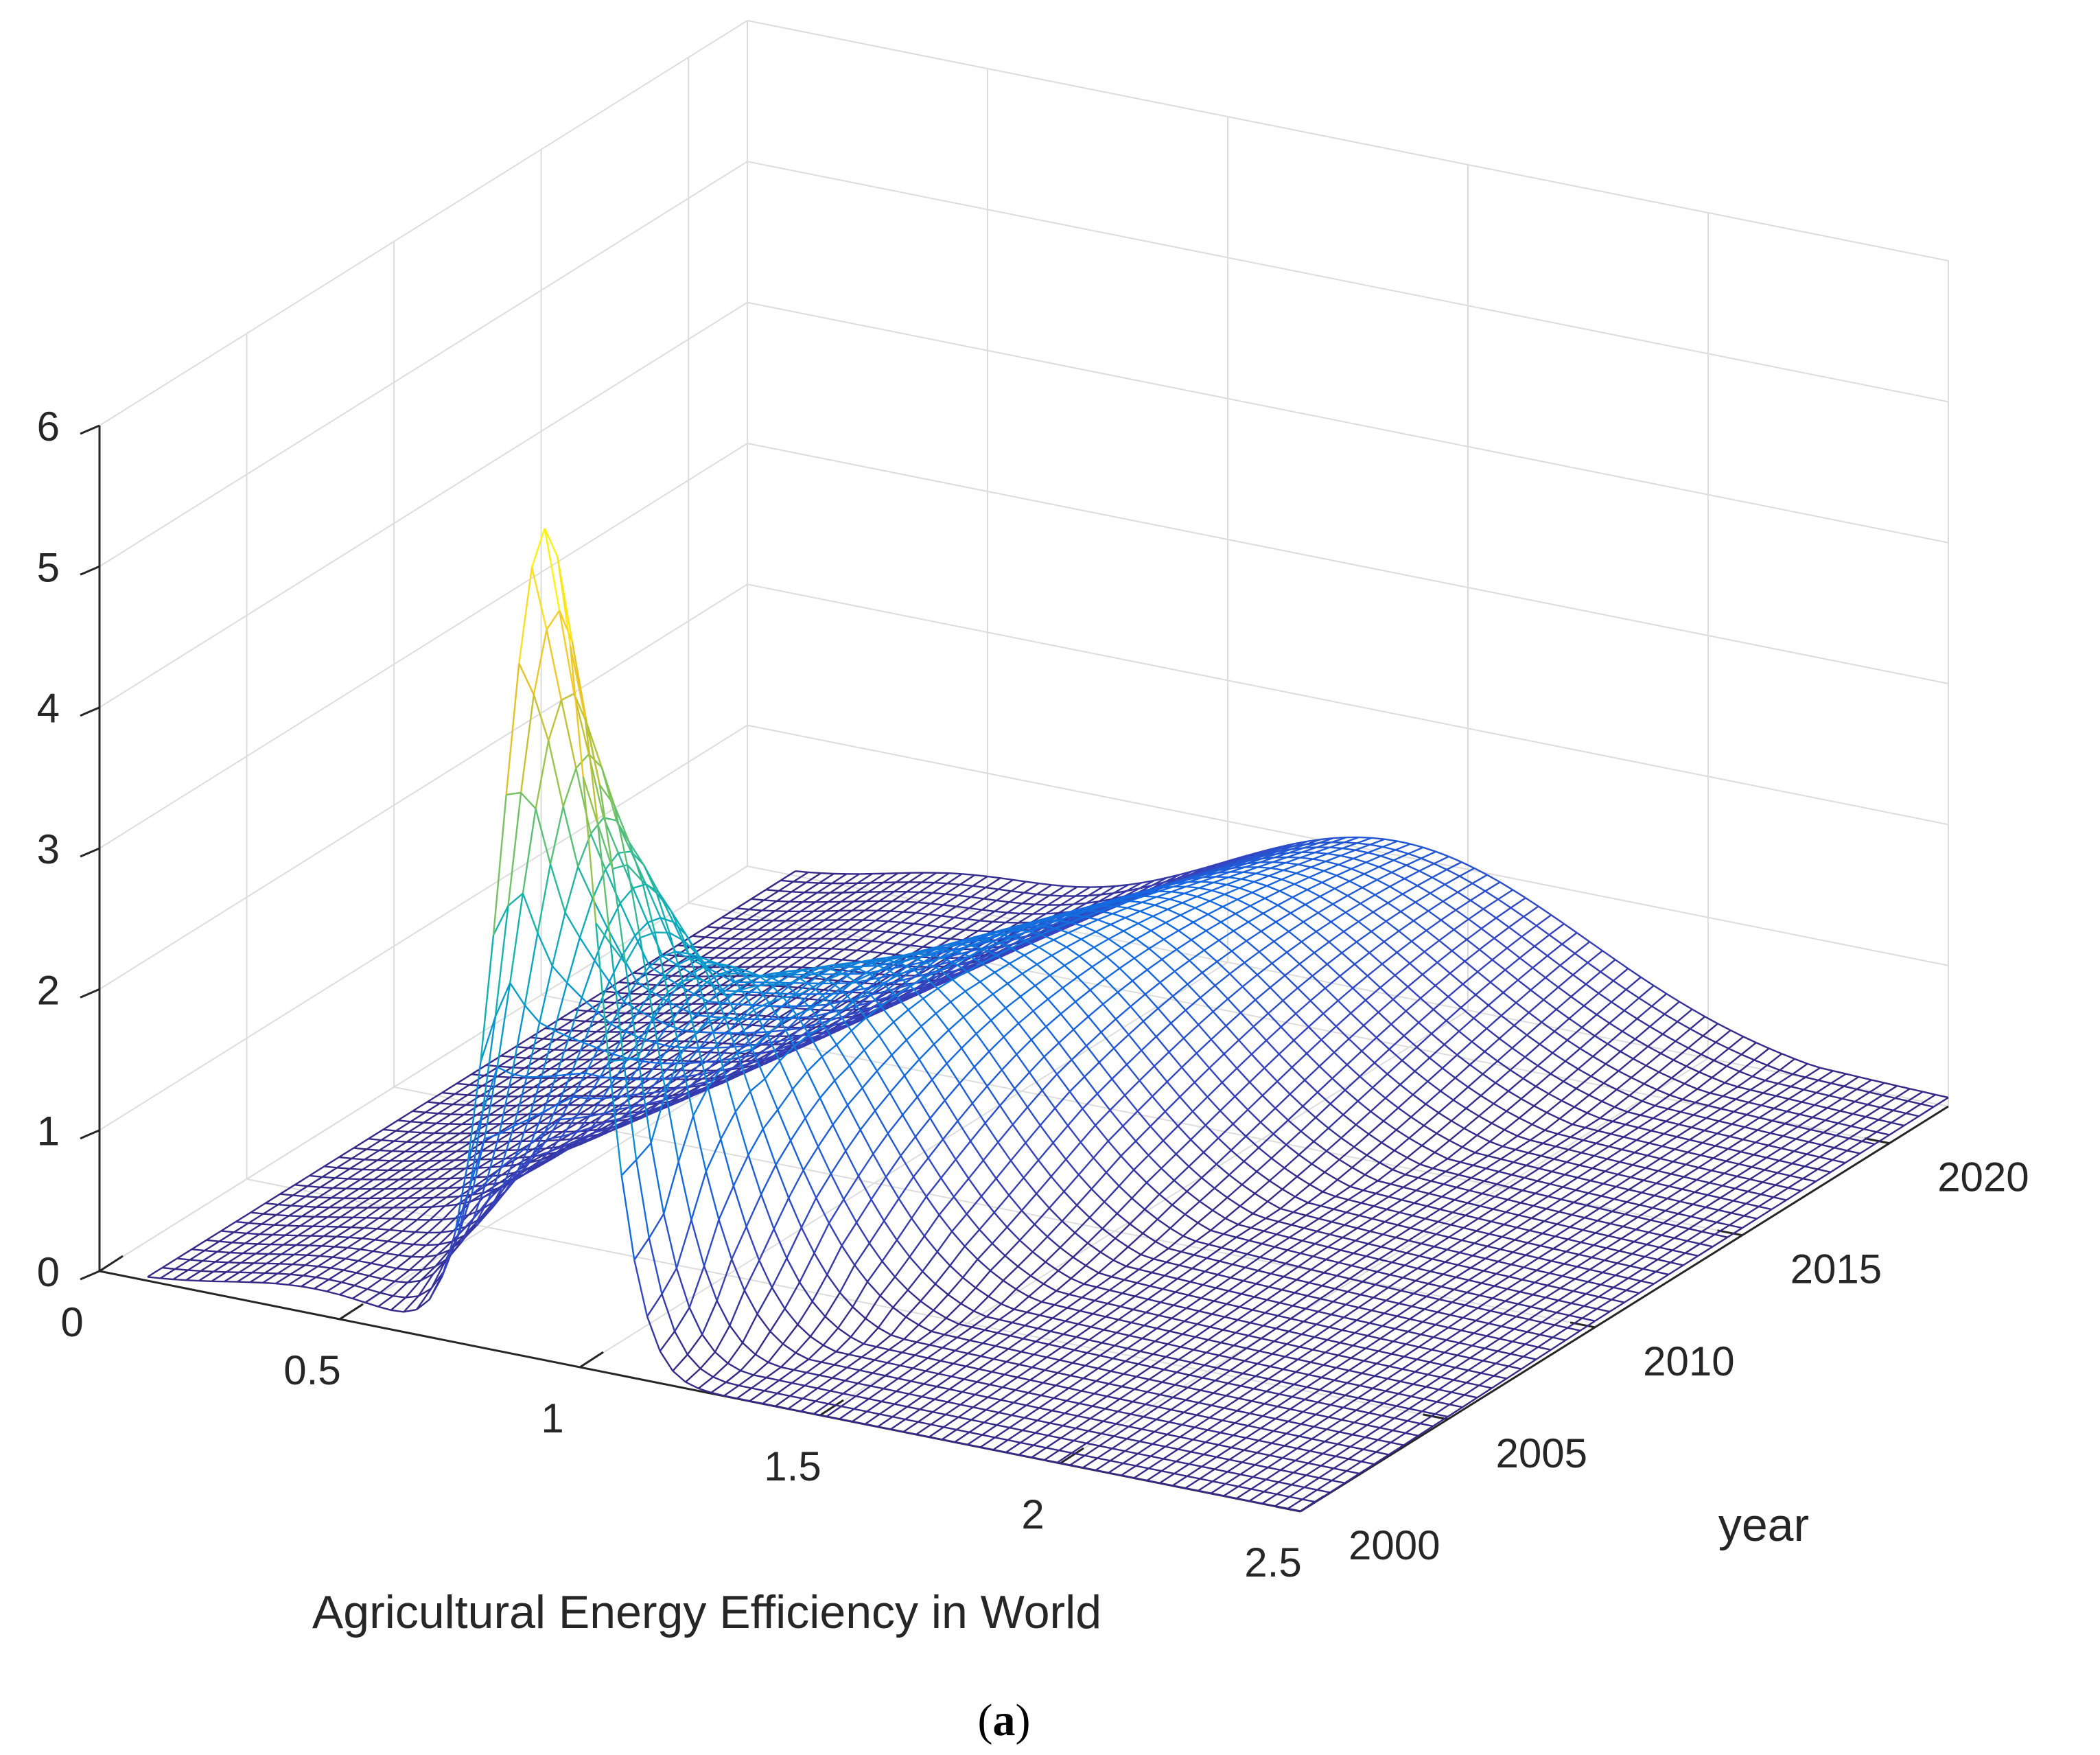  I want to click on grid-line-z, so click(423, 646).